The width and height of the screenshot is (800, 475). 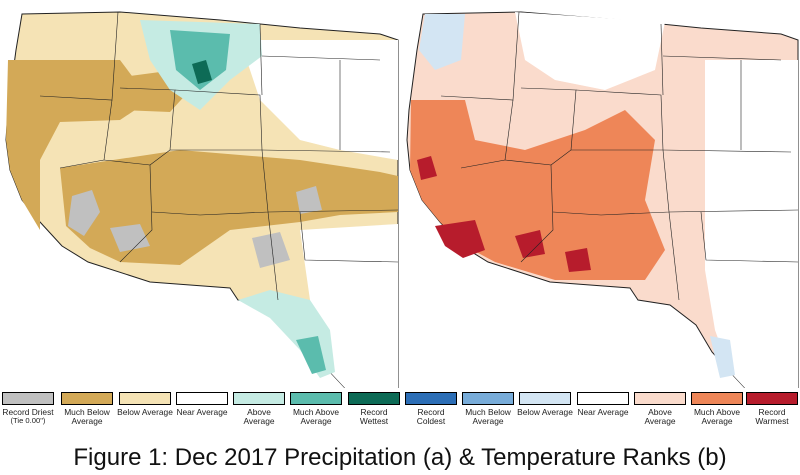 I want to click on legend-near-average-precip: Near Average, so click(x=202, y=416).